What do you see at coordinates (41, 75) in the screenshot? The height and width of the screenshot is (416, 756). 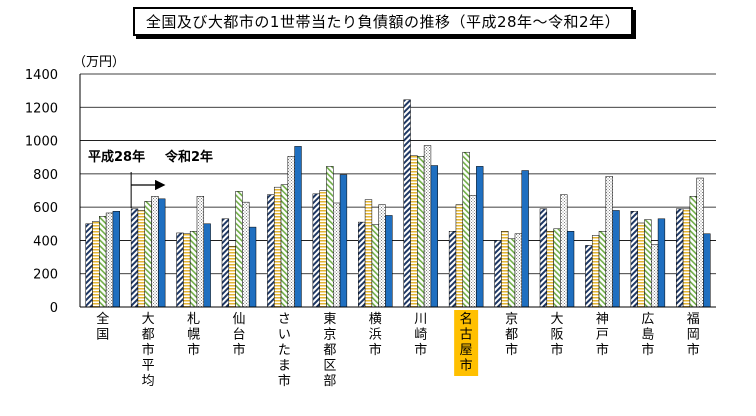 I see `y-tick-label: 1400` at bounding box center [41, 75].